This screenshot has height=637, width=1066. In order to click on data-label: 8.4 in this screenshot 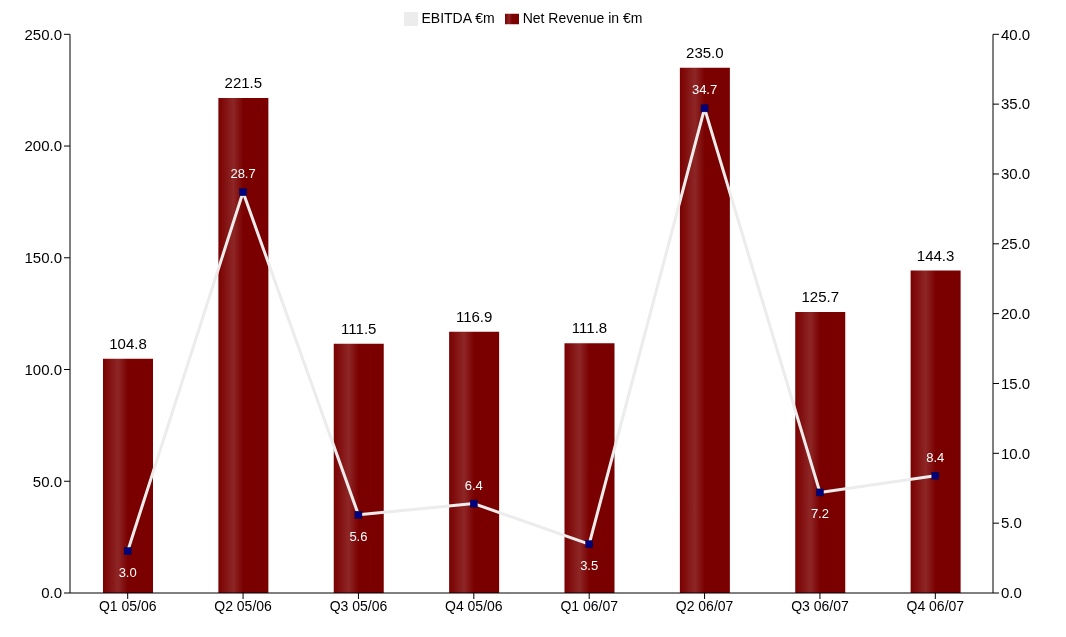, I will do `click(935, 457)`.